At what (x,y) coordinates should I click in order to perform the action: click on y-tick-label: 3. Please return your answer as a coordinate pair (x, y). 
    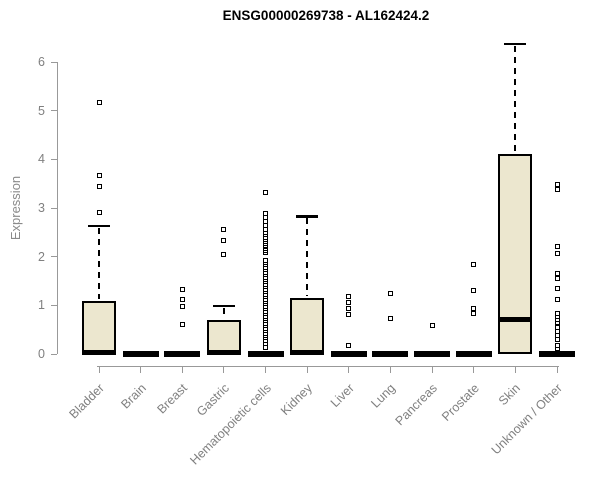
    Looking at the image, I should click on (41, 208).